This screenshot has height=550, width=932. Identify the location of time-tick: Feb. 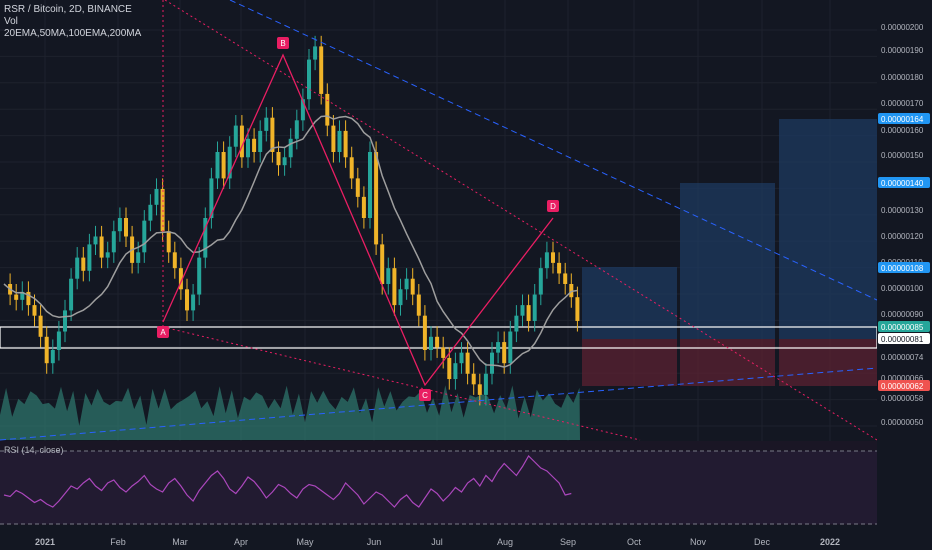
(118, 542).